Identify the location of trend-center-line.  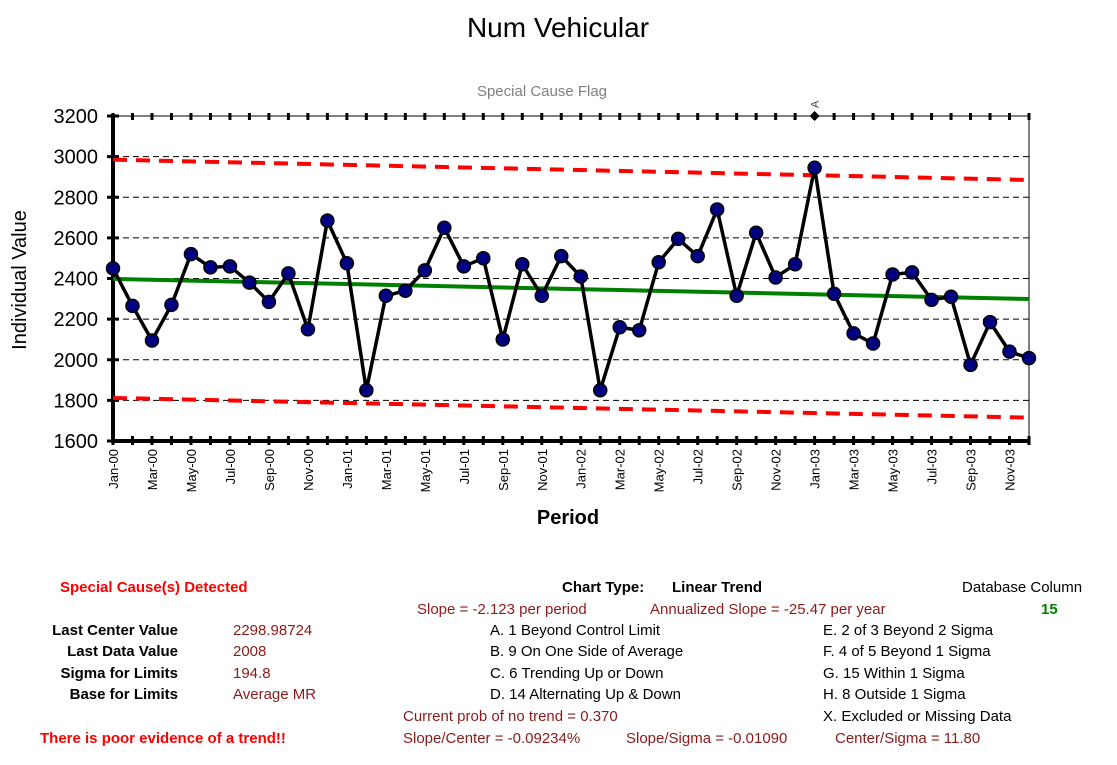
(571, 289).